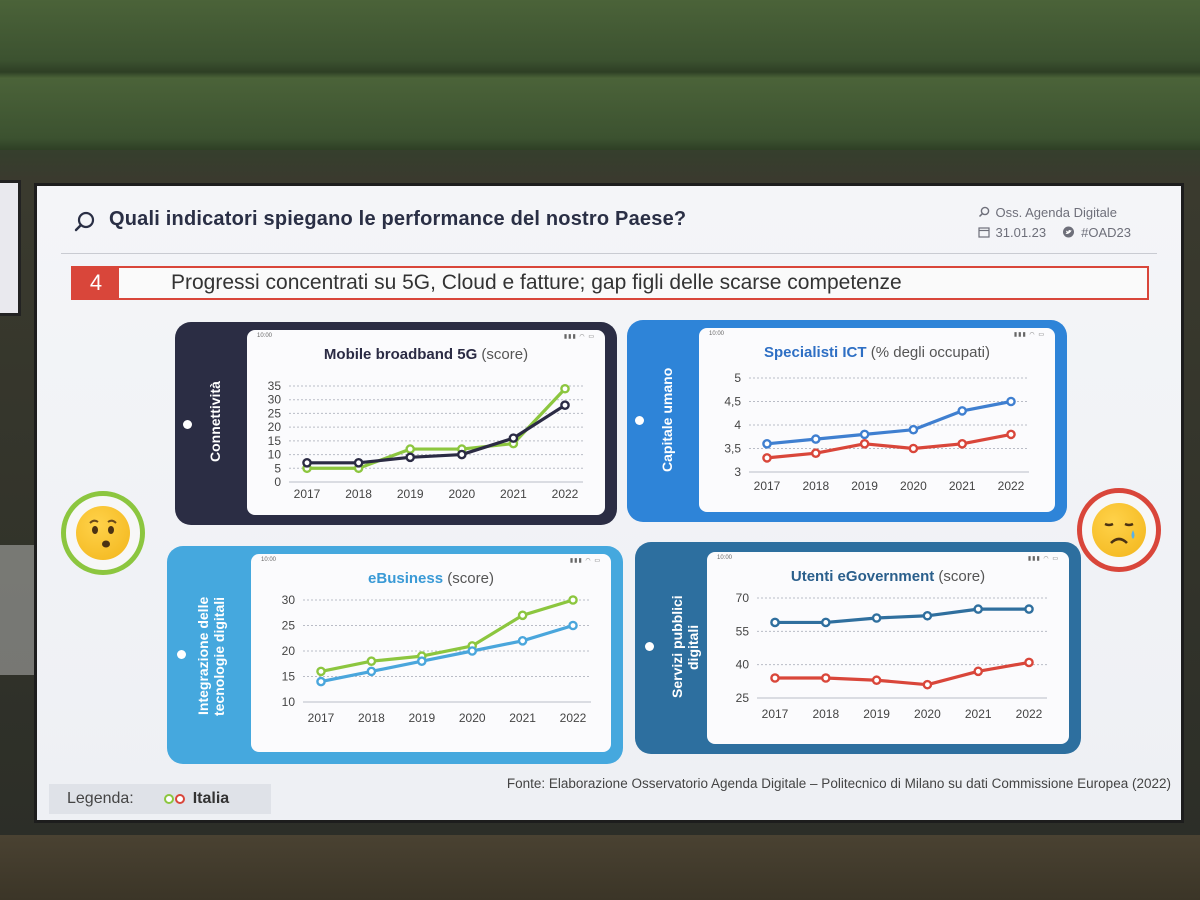  What do you see at coordinates (609, 253) in the screenshot?
I see `divider` at bounding box center [609, 253].